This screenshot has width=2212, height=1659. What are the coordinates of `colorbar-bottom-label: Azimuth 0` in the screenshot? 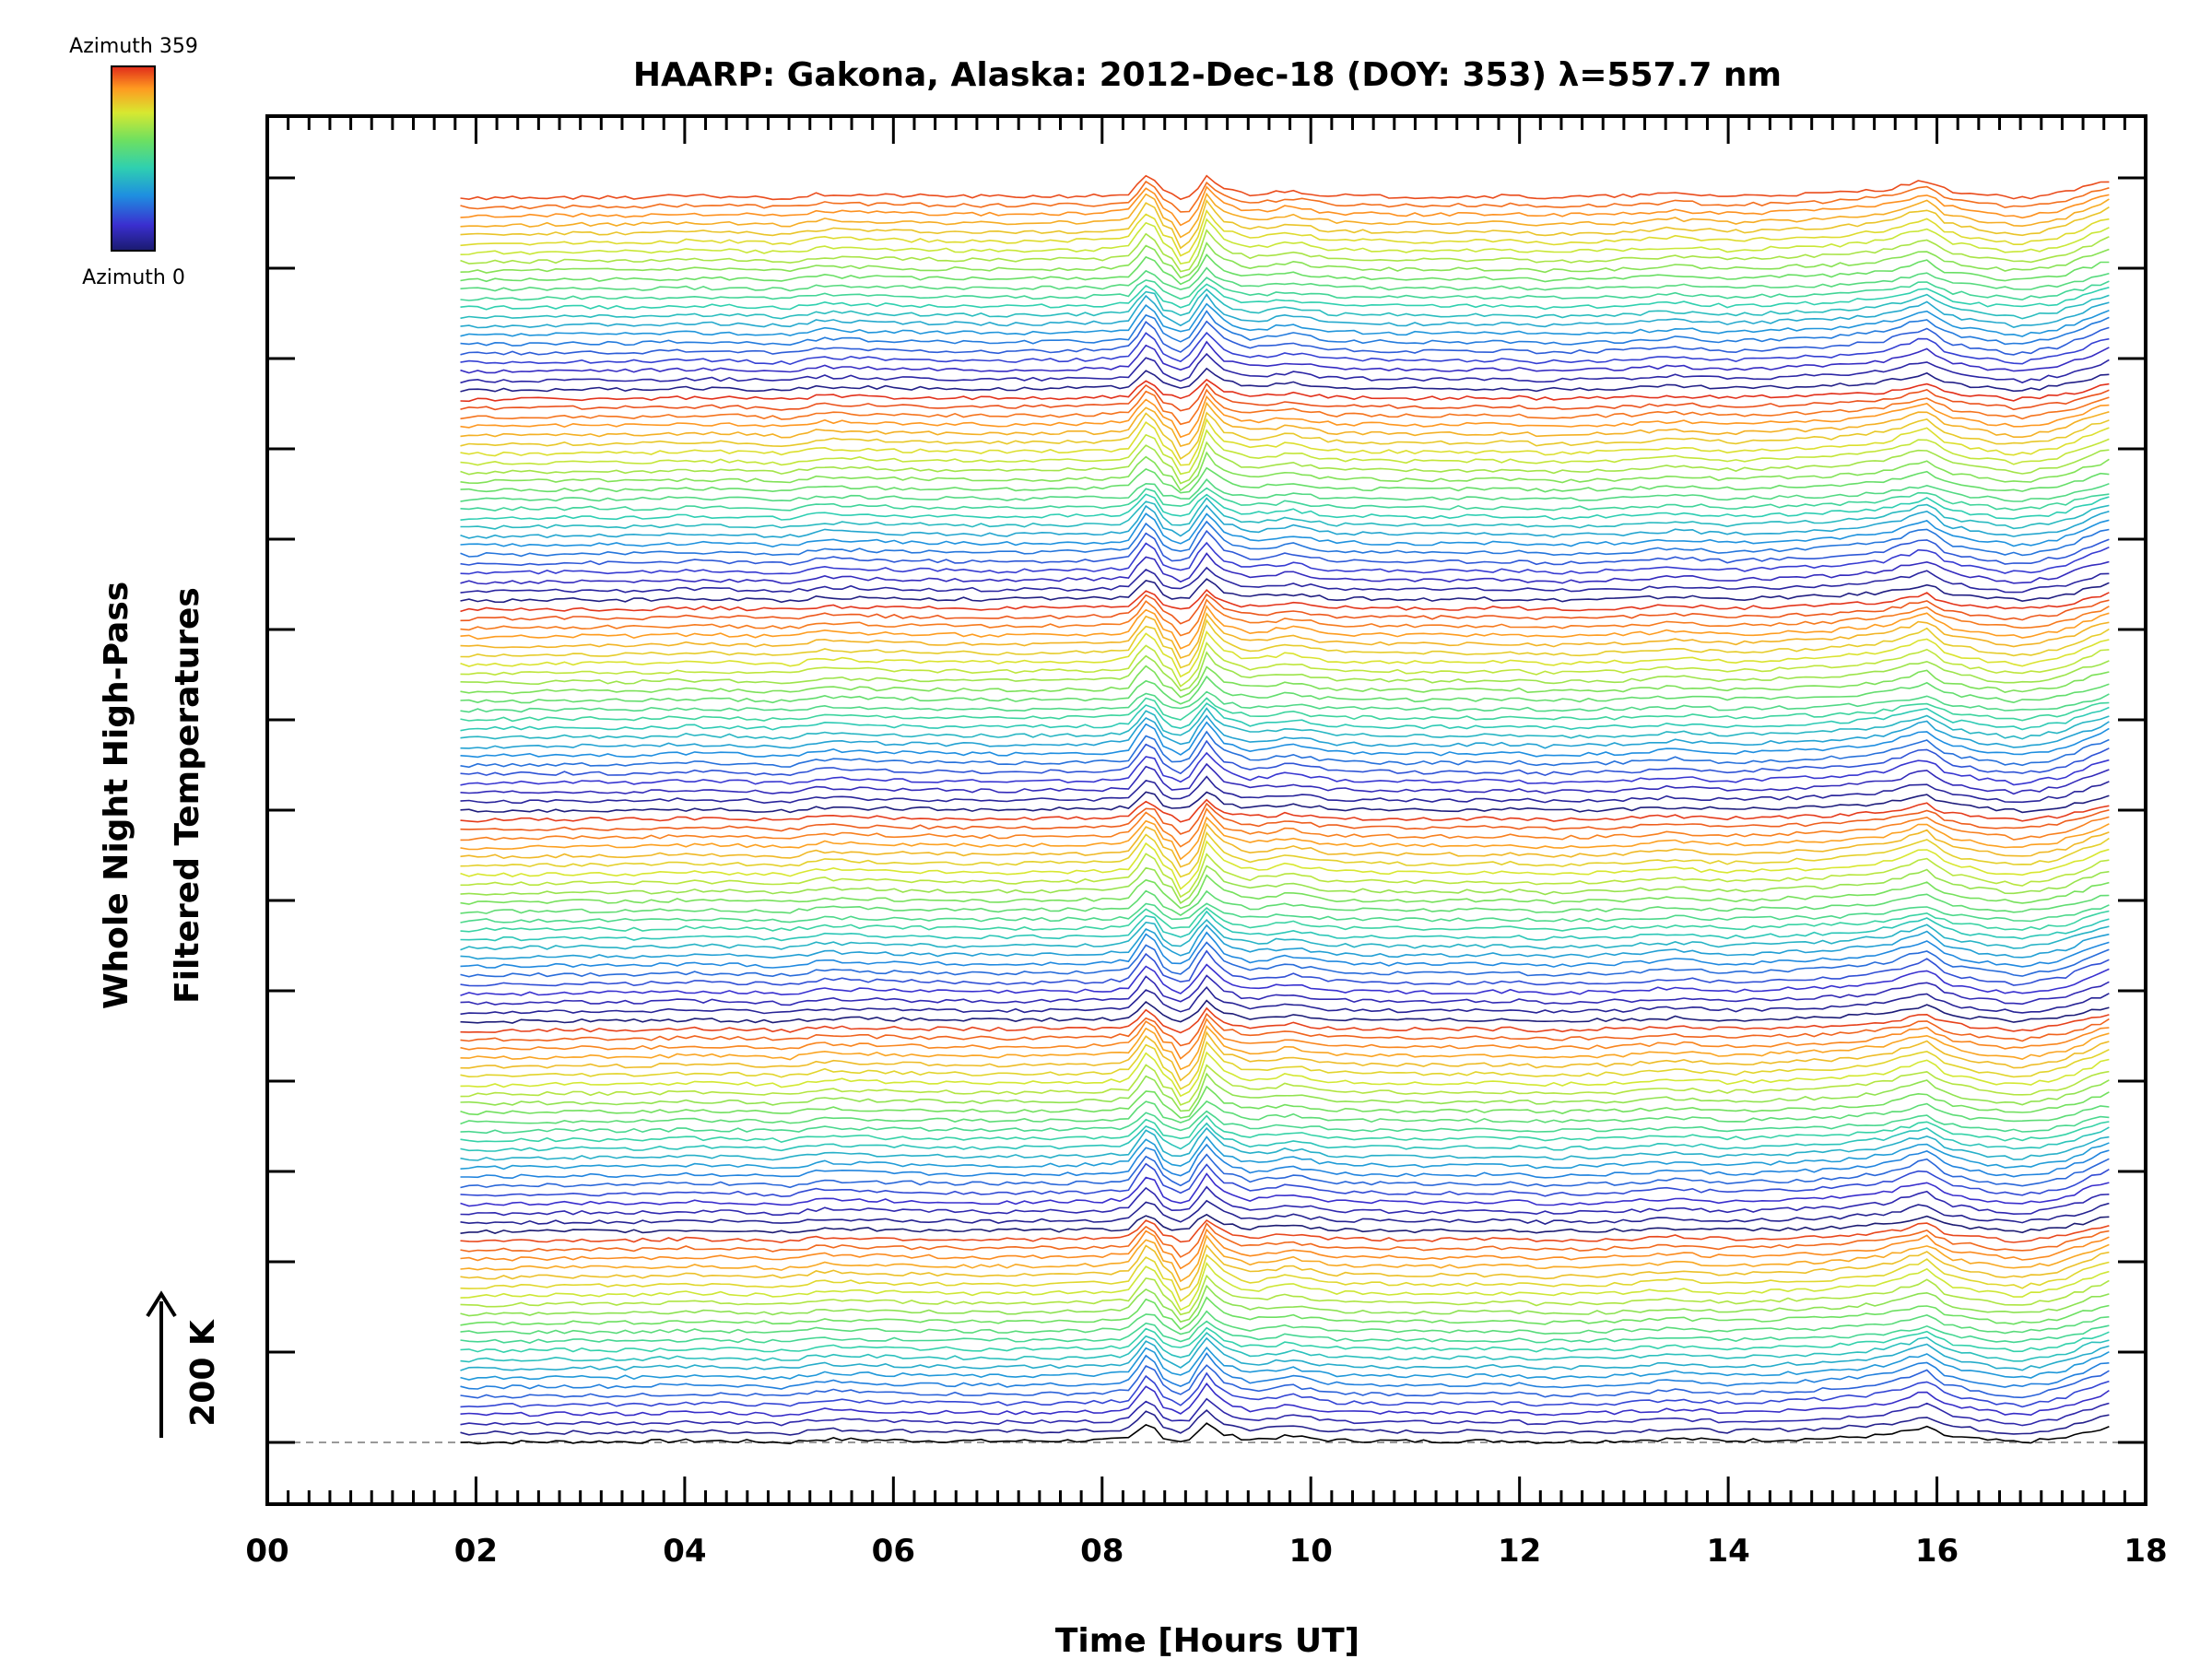 It's located at (133, 277).